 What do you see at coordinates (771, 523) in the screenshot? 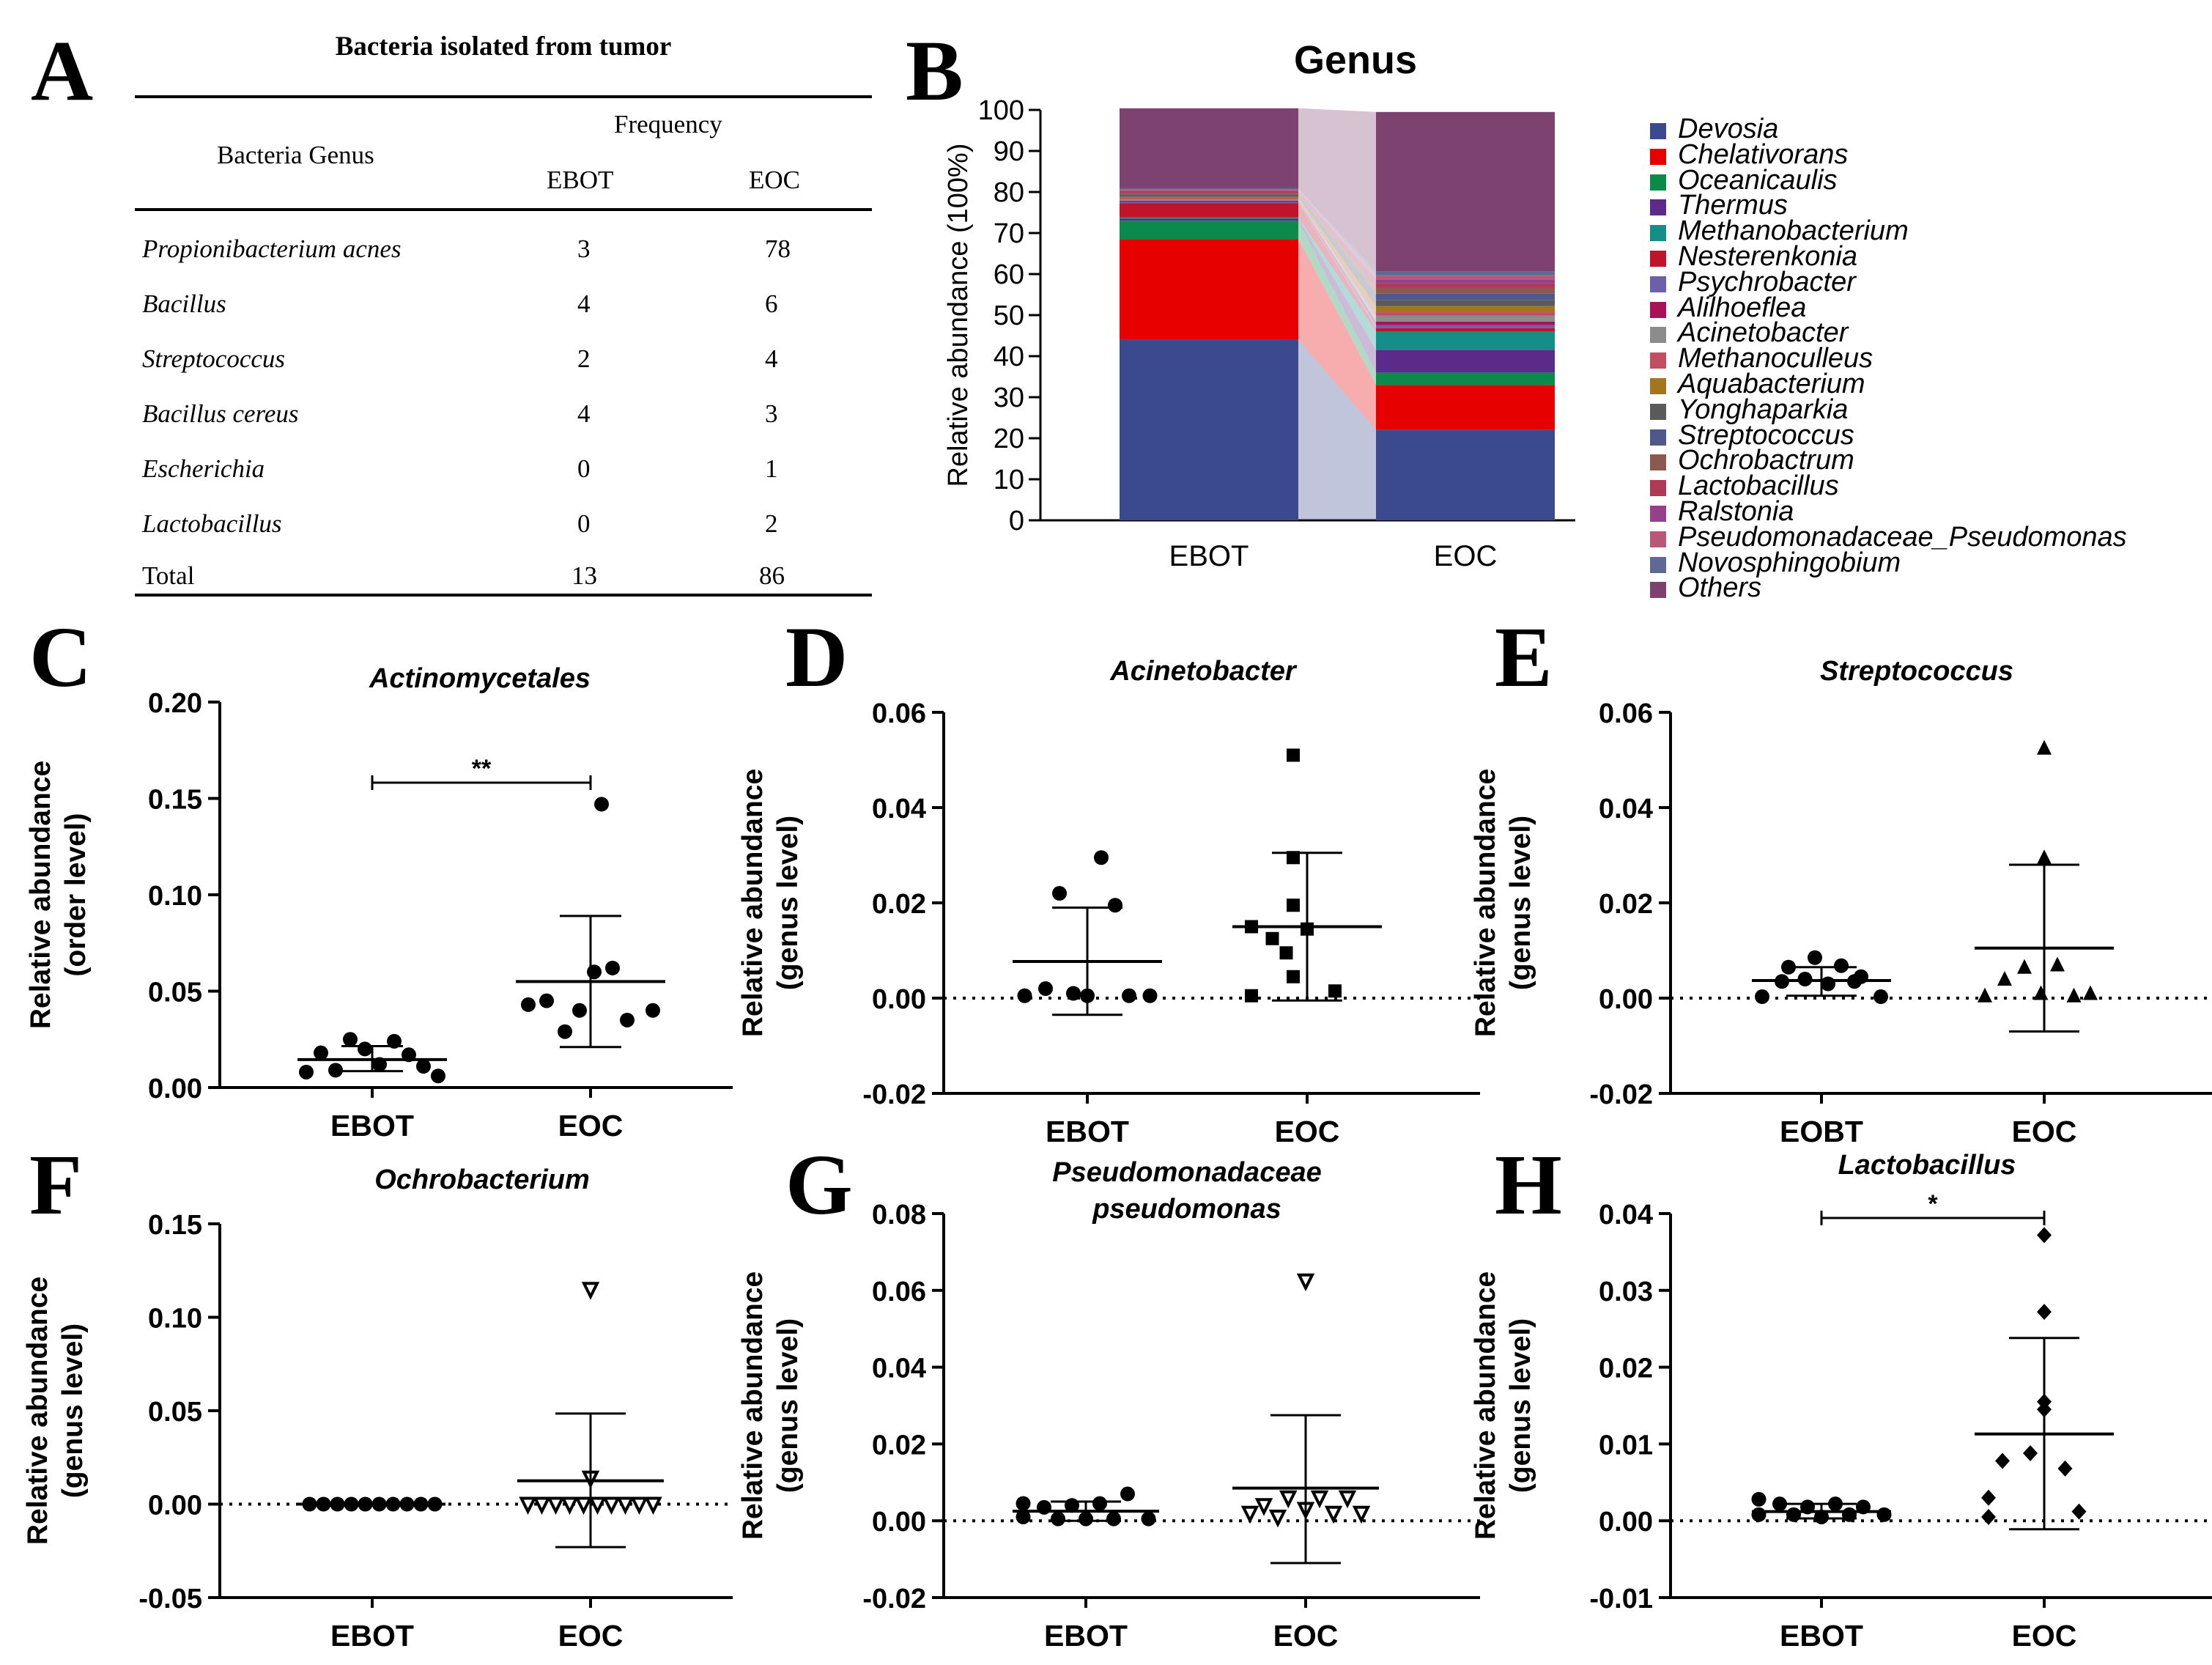
I see `table-cell-eoc: 2` at bounding box center [771, 523].